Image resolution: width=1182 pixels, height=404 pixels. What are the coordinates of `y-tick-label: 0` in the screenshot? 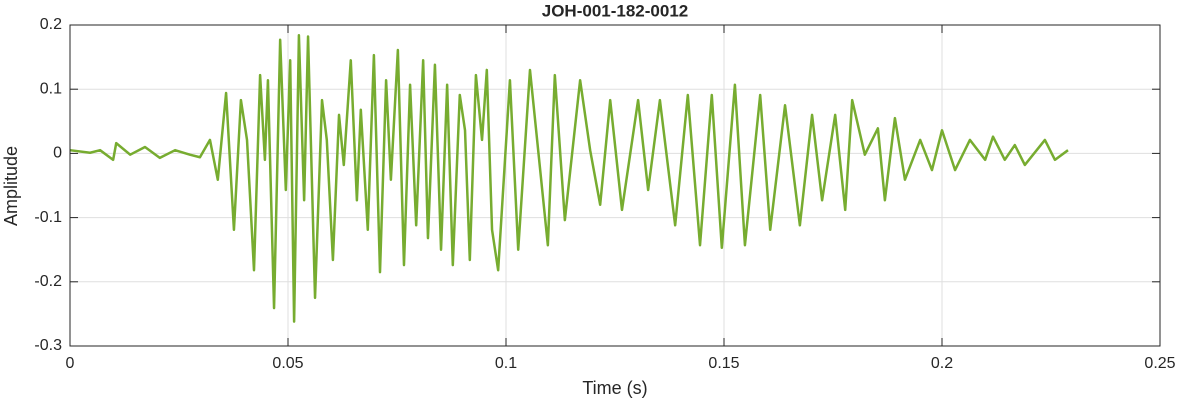 It's located at (57, 153).